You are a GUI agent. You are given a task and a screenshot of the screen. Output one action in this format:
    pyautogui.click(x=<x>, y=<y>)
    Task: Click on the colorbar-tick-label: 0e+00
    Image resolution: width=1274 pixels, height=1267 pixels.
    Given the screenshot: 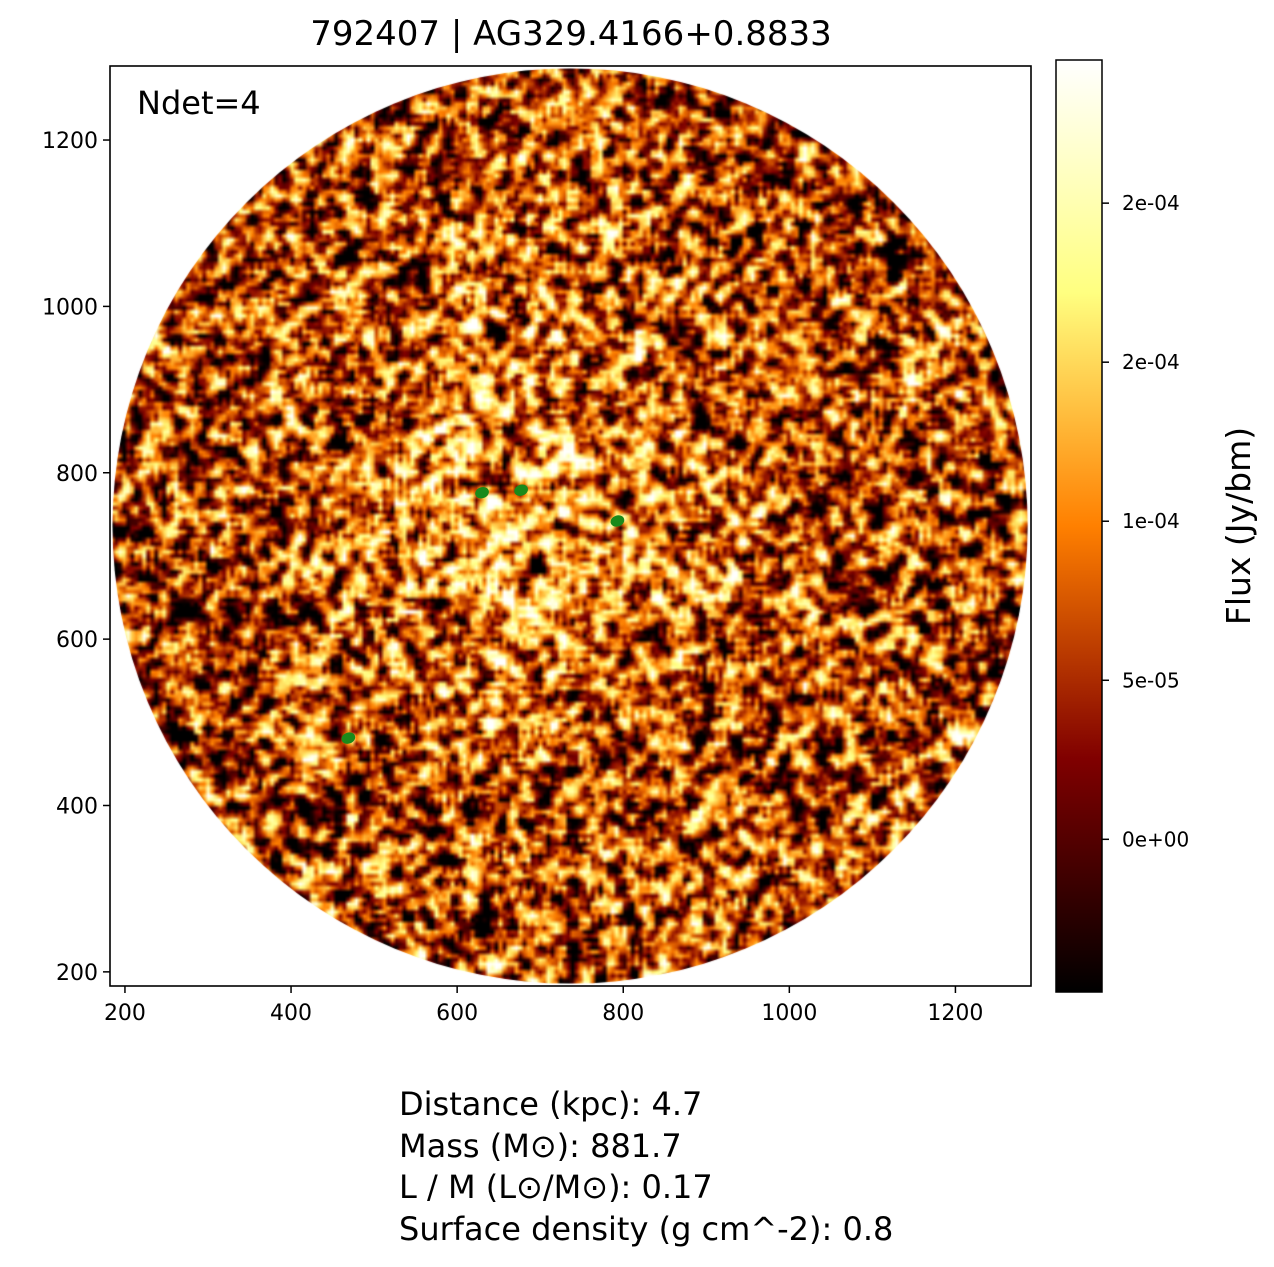 What is the action you would take?
    pyautogui.click(x=1155, y=839)
    